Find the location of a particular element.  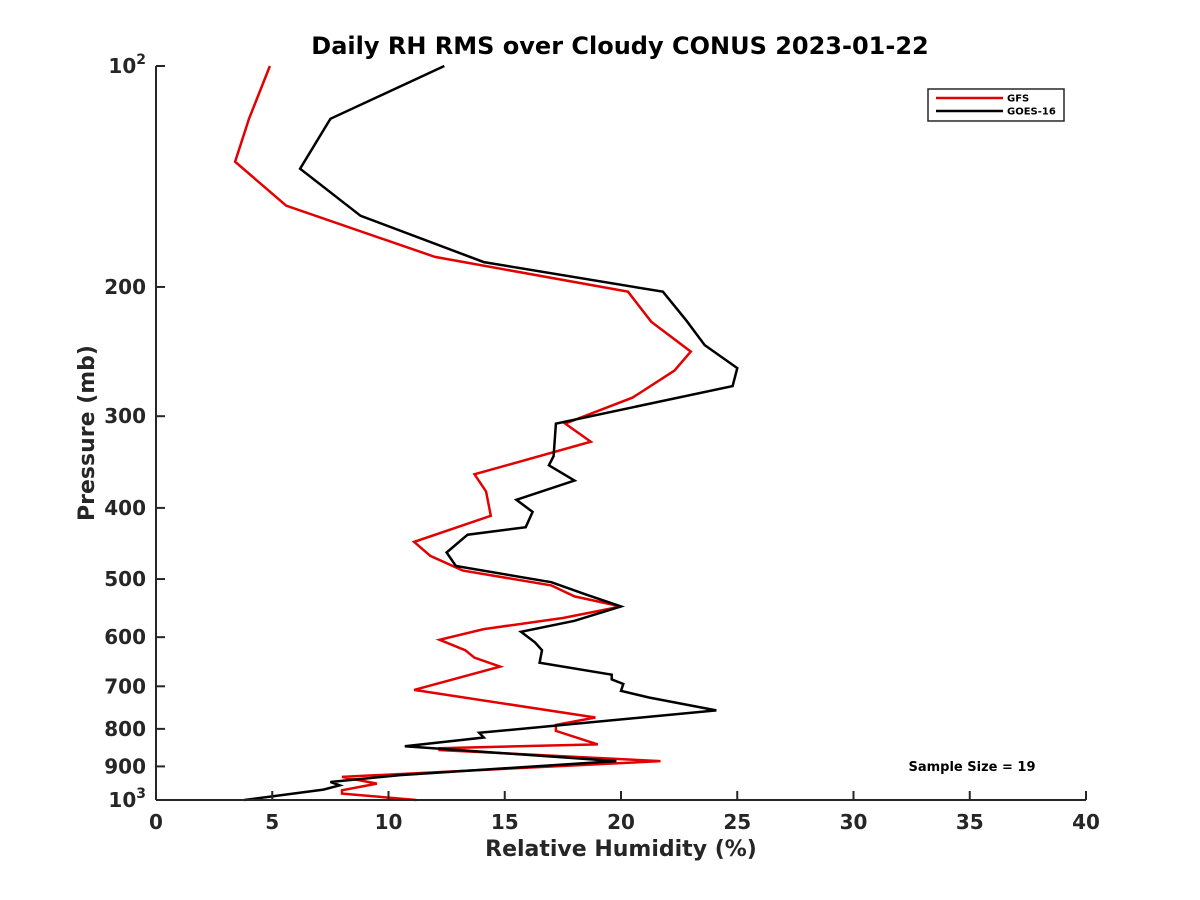

x-tick-label: 0 is located at coordinates (156, 822).